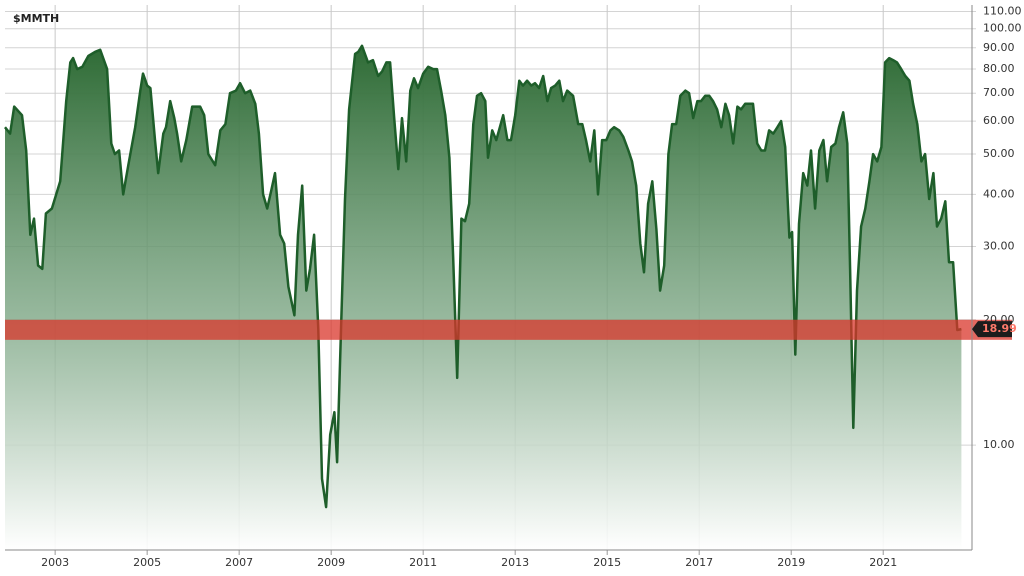 The image size is (1024, 576). What do you see at coordinates (999, 47) in the screenshot?
I see `y-tick-label: 90.00` at bounding box center [999, 47].